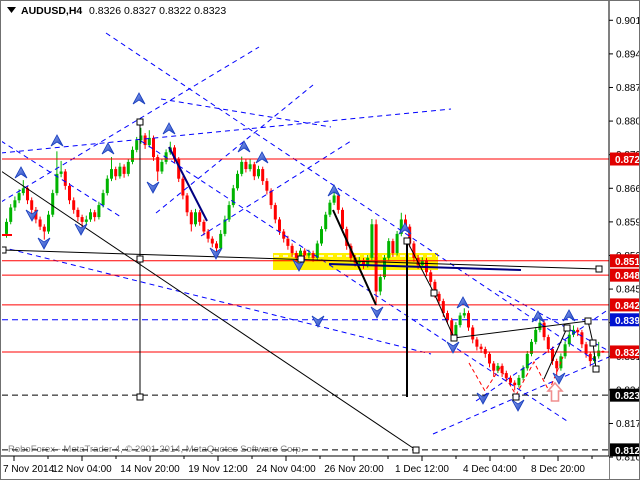 This screenshot has height=480, width=640. I want to click on svg-text: 0.8391, so click(627, 321).